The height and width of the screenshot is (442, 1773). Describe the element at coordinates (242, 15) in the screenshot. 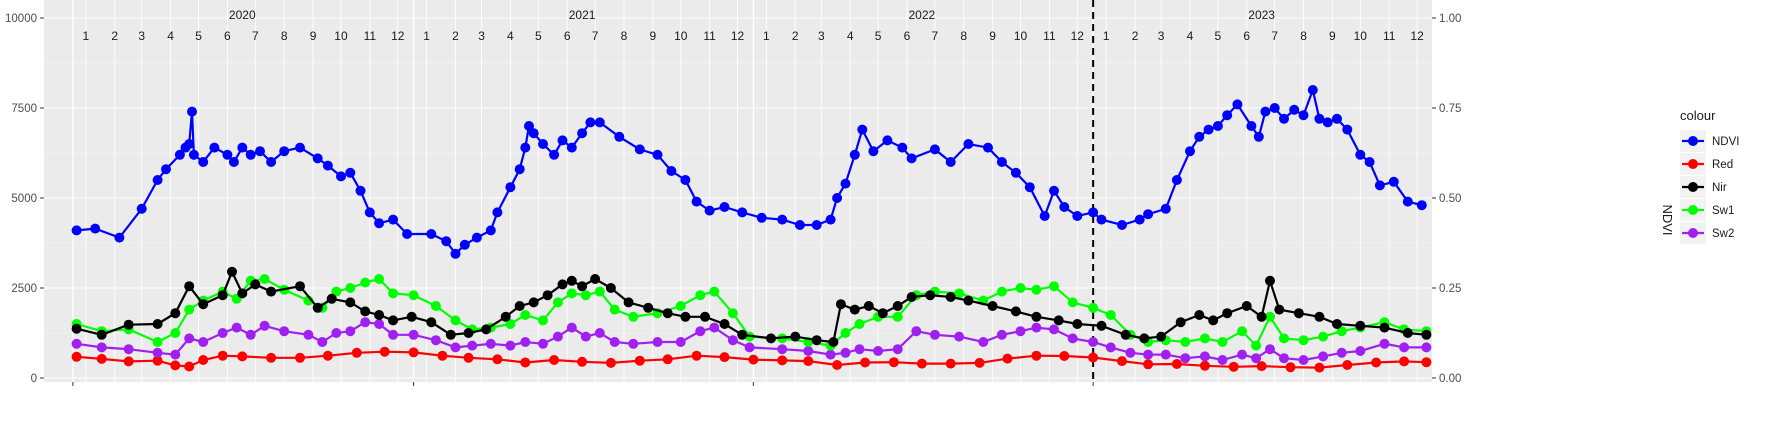

I see `year-label: 2020` at that location.